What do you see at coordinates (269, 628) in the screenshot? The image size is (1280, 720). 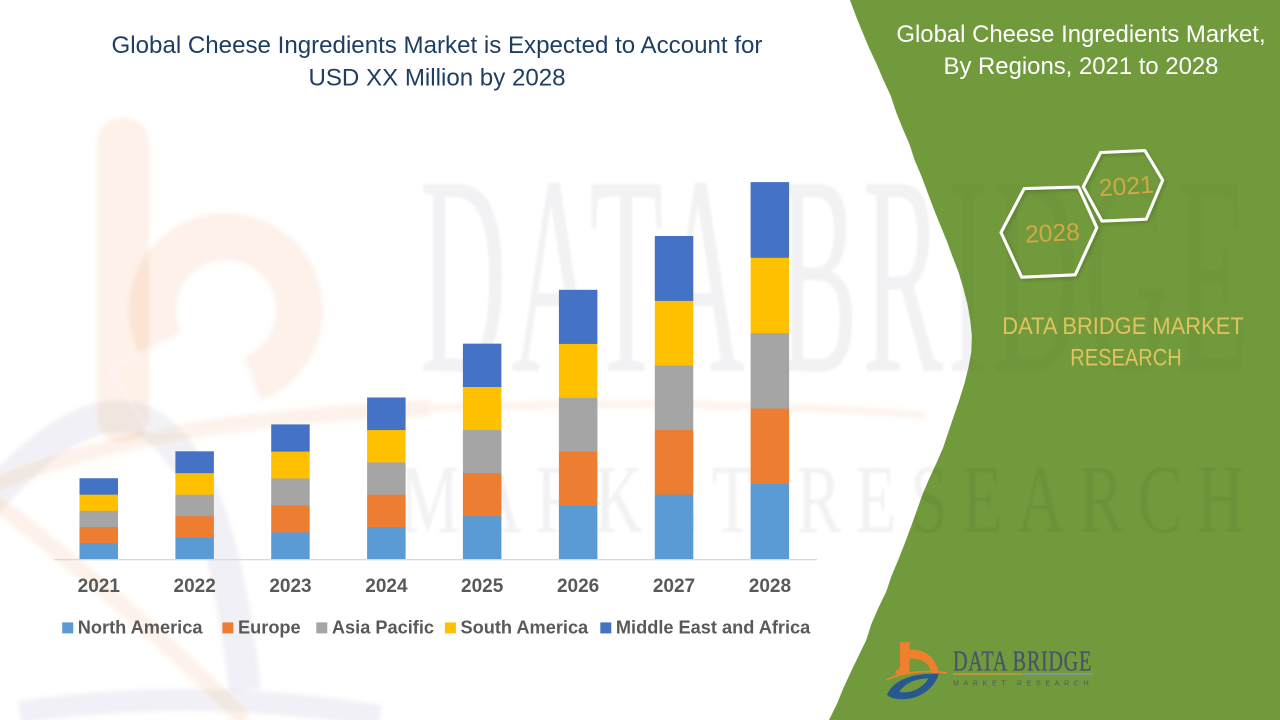 I see `svg-text: Europe` at bounding box center [269, 628].